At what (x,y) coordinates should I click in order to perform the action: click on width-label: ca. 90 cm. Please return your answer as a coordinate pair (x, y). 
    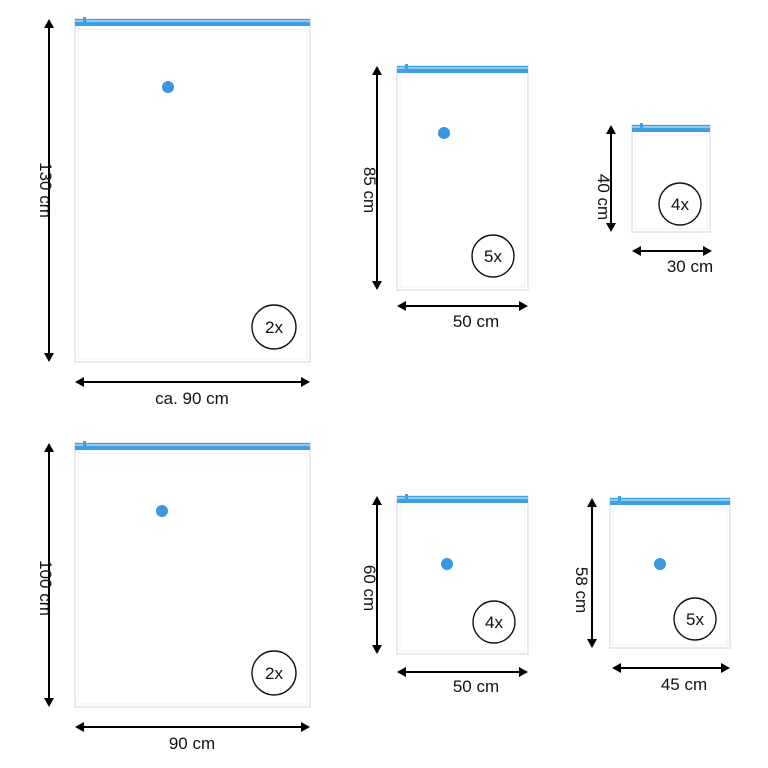
    Looking at the image, I should click on (192, 398).